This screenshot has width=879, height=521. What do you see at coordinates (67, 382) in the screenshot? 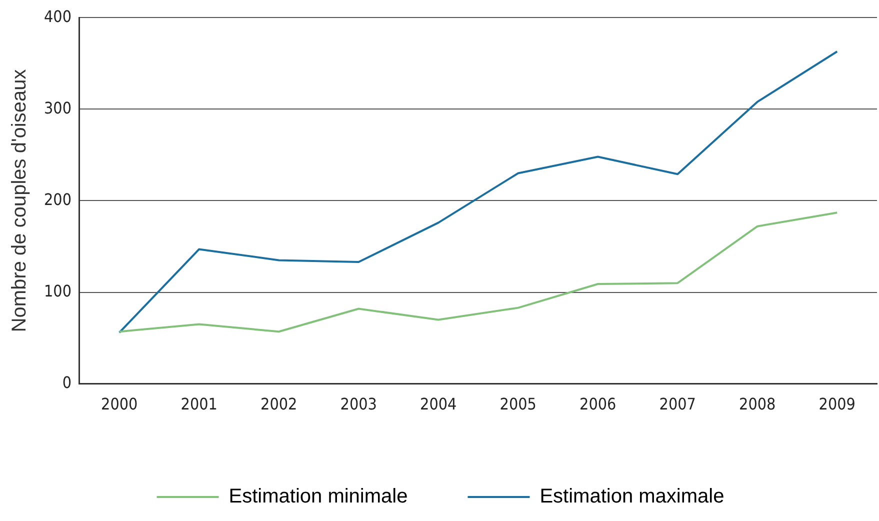
I see `y-tick-label: 0` at bounding box center [67, 382].